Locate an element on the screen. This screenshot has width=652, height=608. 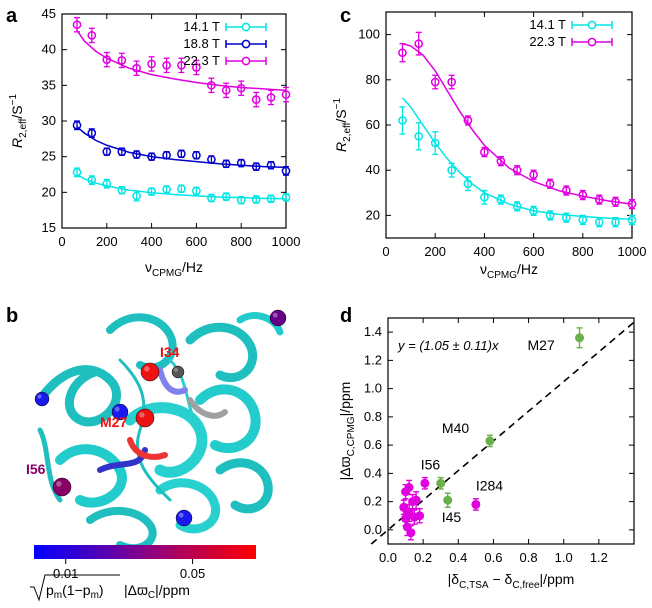
d-xtick-label: 1.2 is located at coordinates (599, 557).